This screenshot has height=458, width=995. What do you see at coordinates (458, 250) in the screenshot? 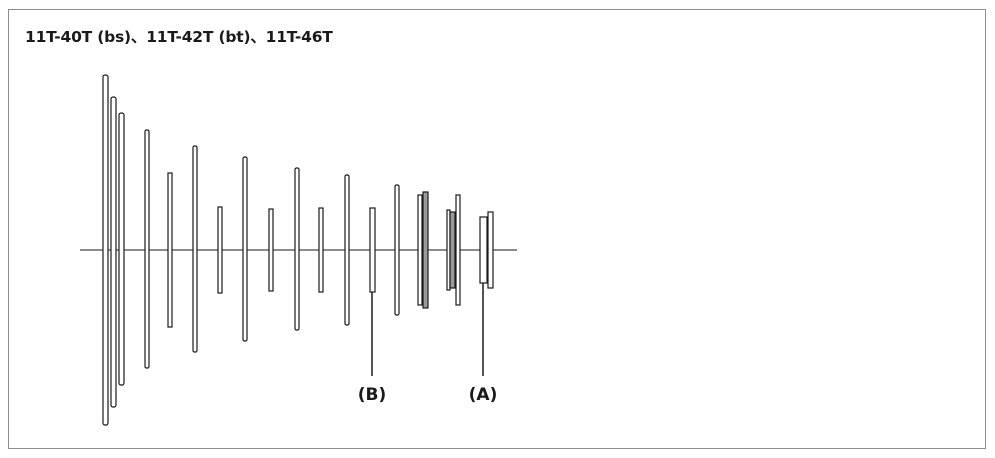
I see `sprocket-16-back` at bounding box center [458, 250].